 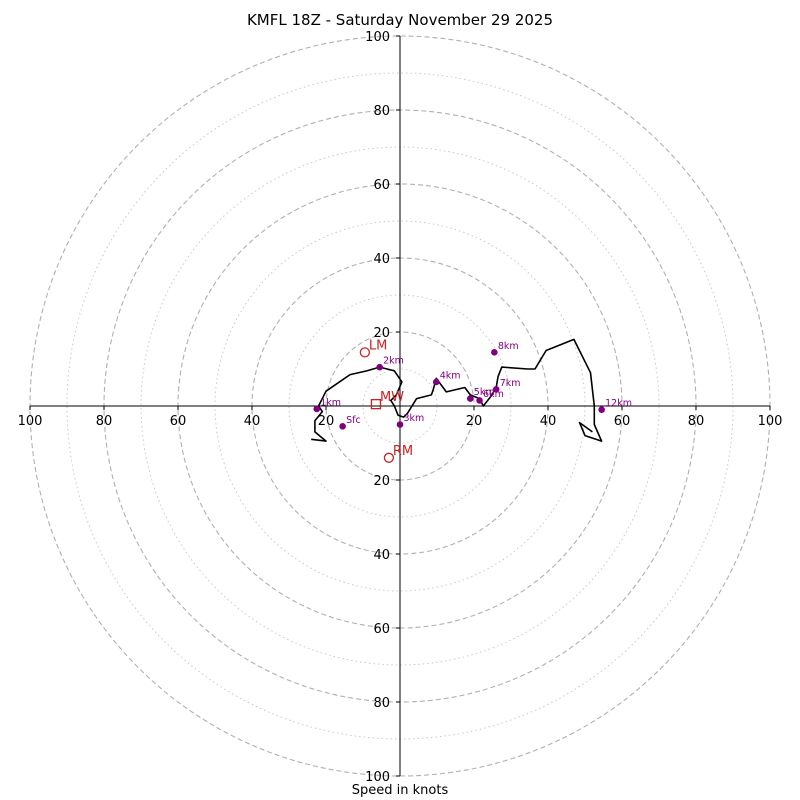 What do you see at coordinates (400, 424) in the screenshot?
I see `height-marker-3km` at bounding box center [400, 424].